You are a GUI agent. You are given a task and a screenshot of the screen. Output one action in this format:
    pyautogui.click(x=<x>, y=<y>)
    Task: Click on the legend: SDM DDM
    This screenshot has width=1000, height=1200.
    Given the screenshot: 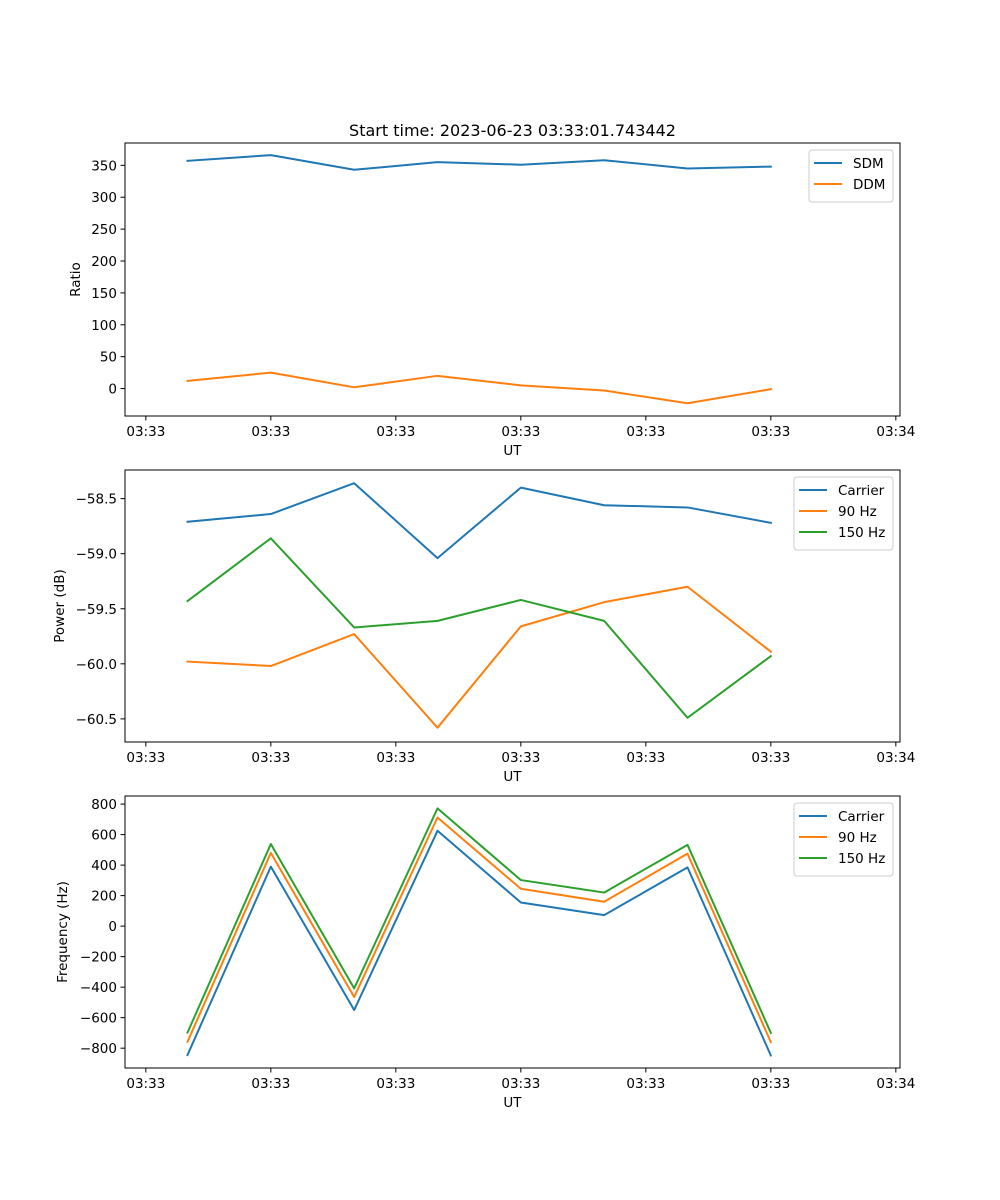 What is the action you would take?
    pyautogui.click(x=851, y=176)
    